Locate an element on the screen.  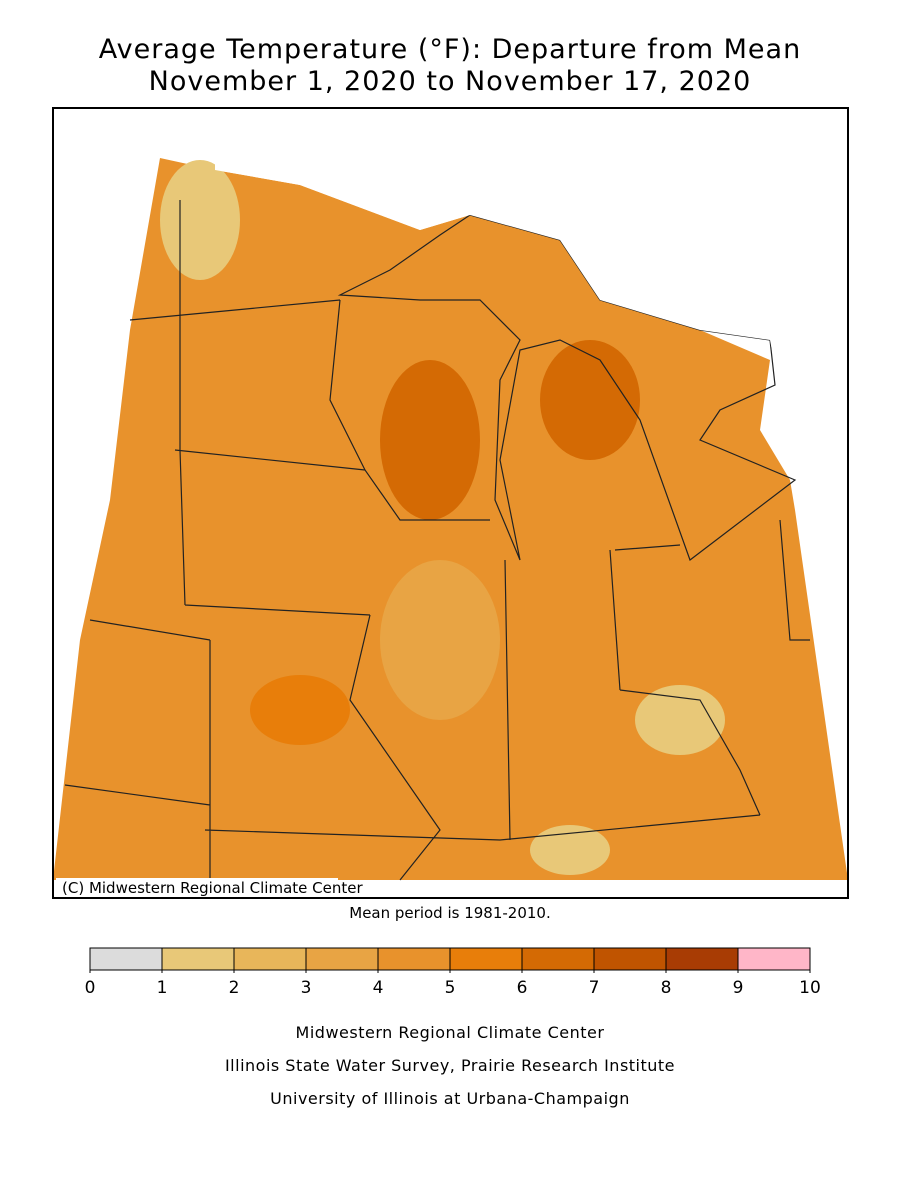
legend-tick-label: 2 is located at coordinates (234, 988).